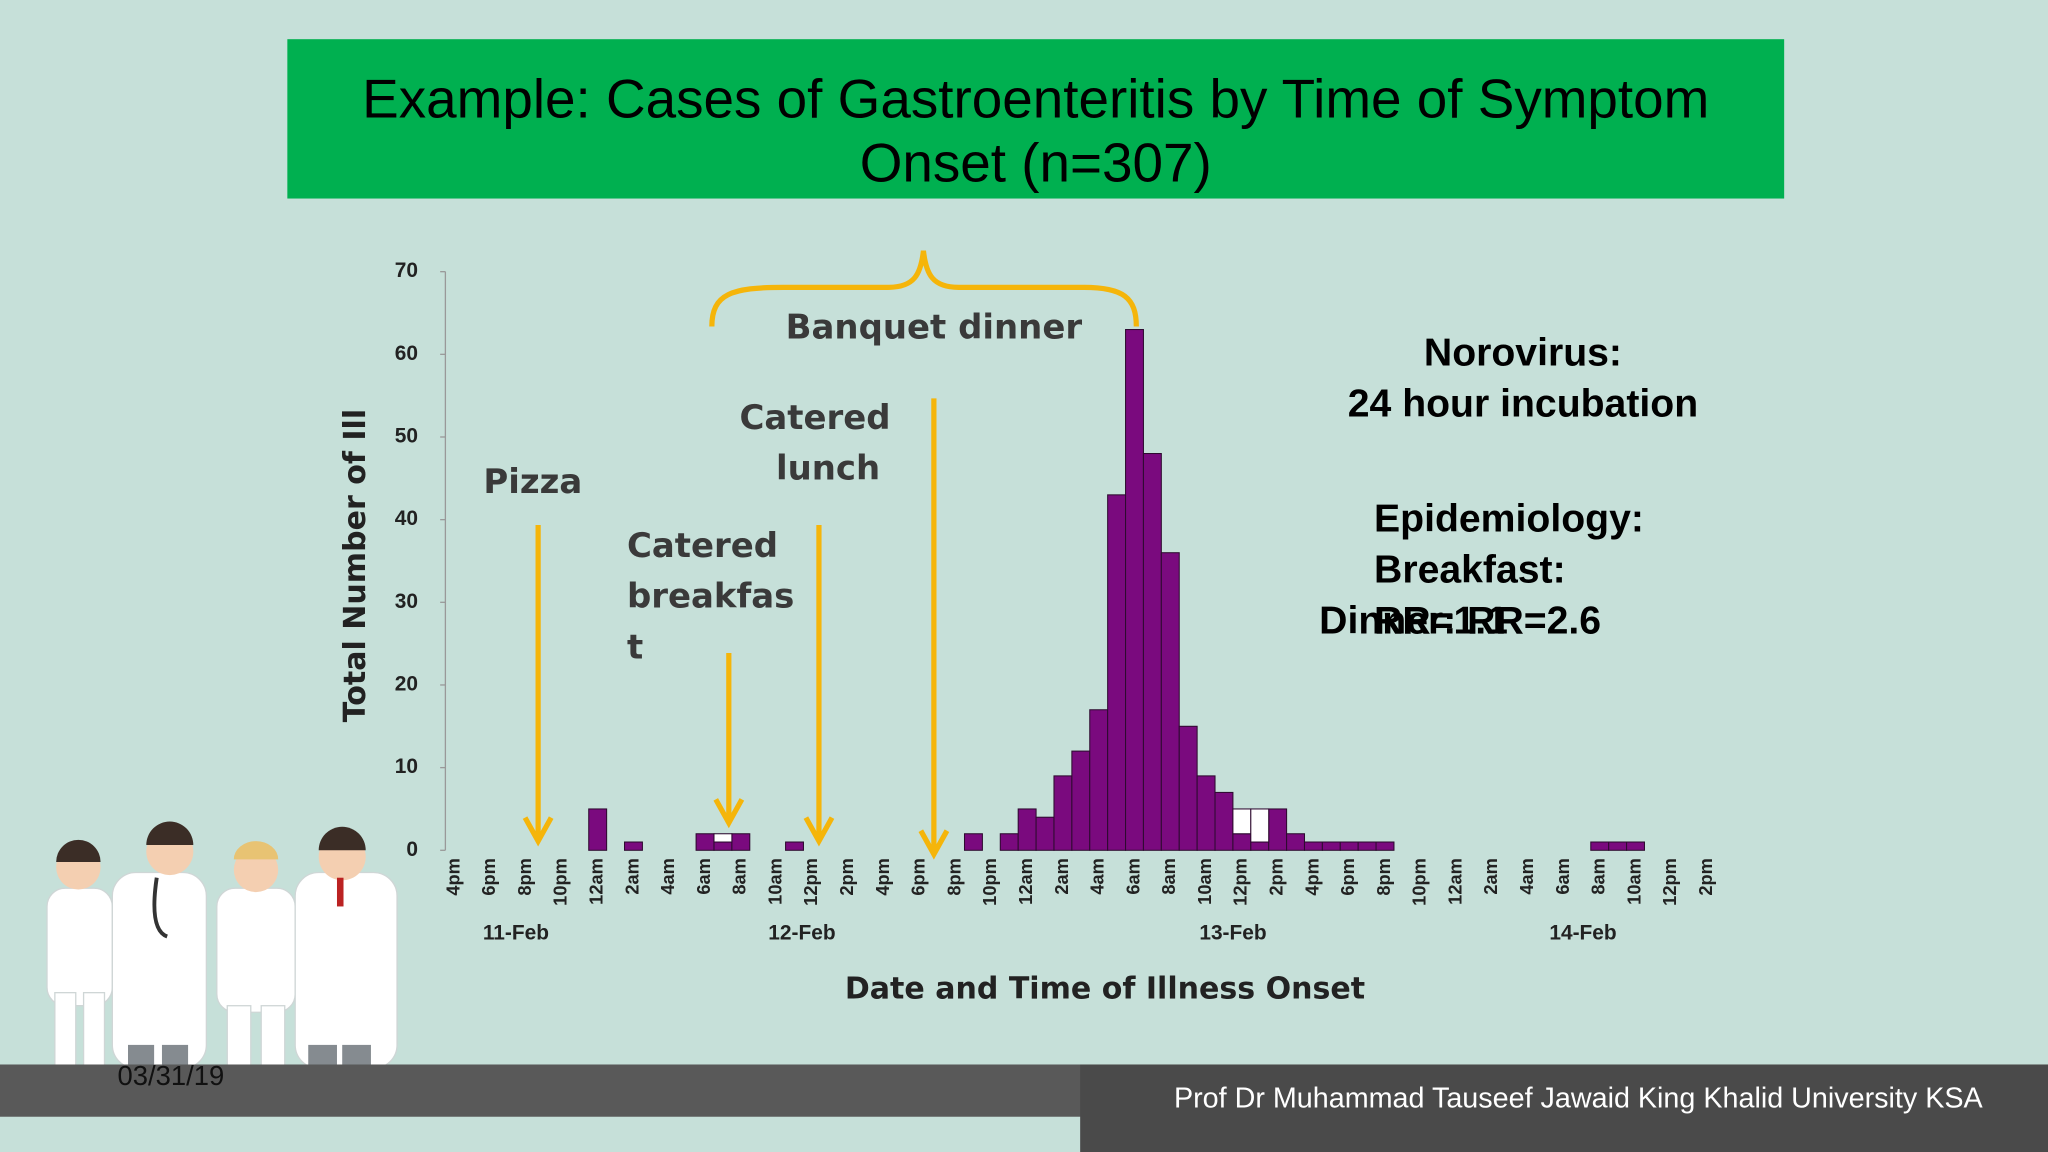 This screenshot has width=2048, height=1152. What do you see at coordinates (171, 1075) in the screenshot?
I see `footer-date: 03/31/19` at bounding box center [171, 1075].